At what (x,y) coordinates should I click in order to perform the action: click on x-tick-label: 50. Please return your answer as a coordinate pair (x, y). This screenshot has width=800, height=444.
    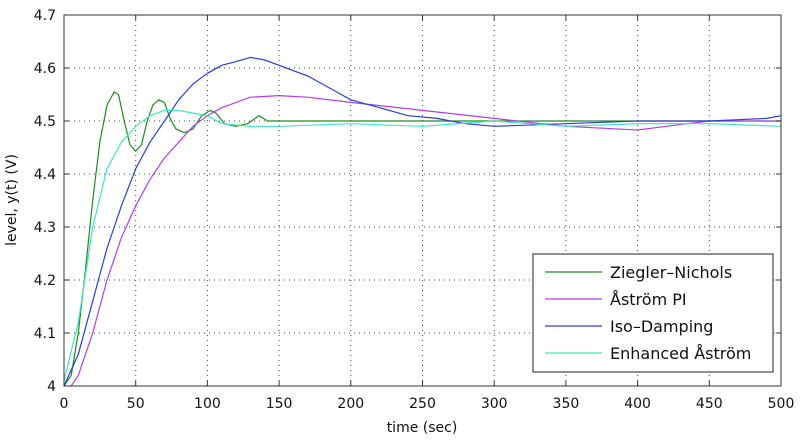
    Looking at the image, I should click on (136, 404).